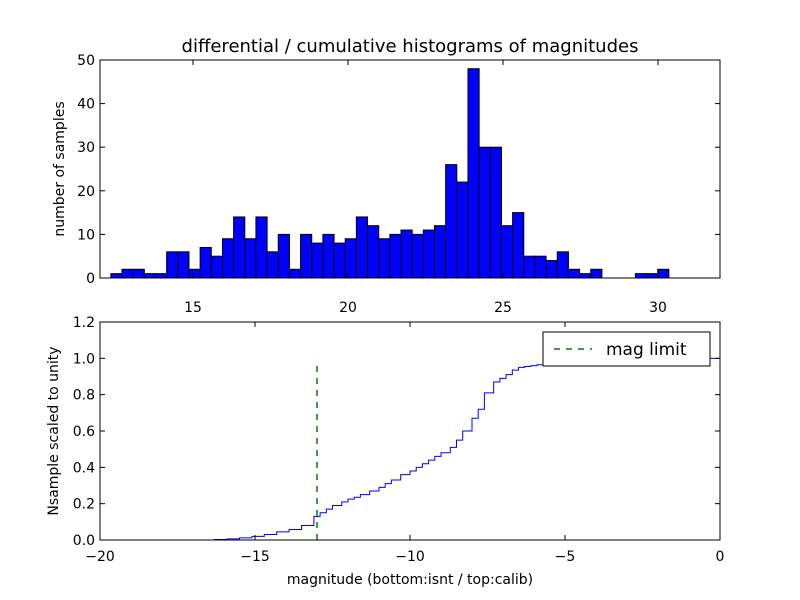 The height and width of the screenshot is (600, 800). Describe the element at coordinates (410, 557) in the screenshot. I see `x-tick-label: −10` at that location.